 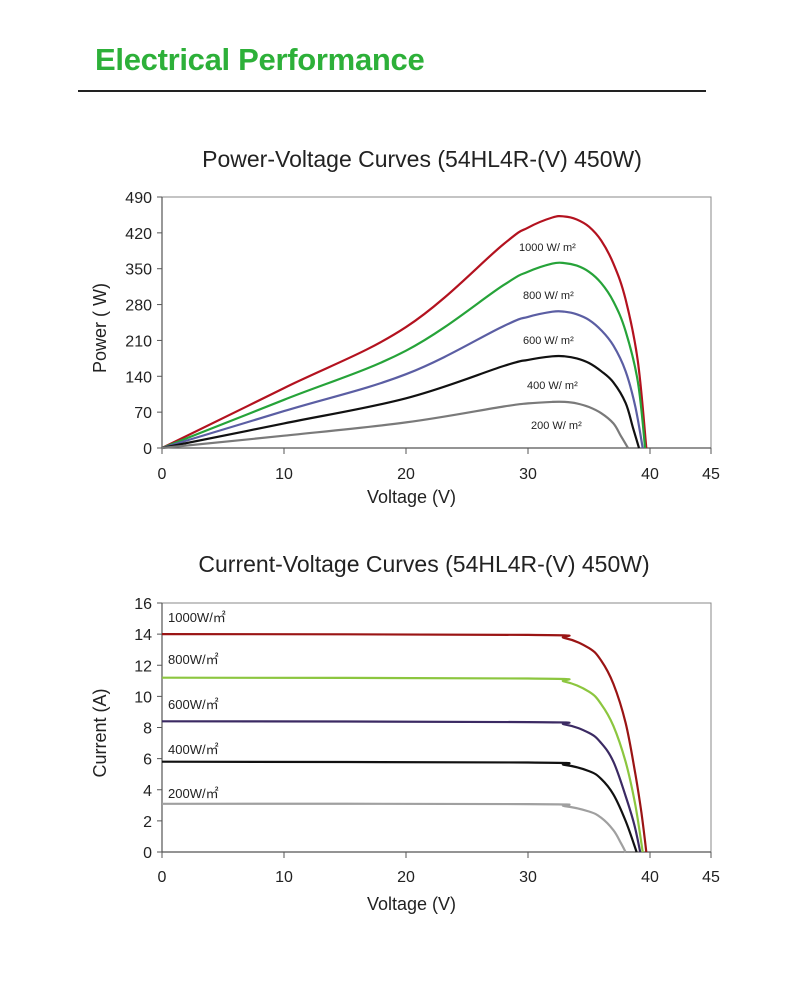 What do you see at coordinates (143, 604) in the screenshot?
I see `iv-y-tick-label: 16` at bounding box center [143, 604].